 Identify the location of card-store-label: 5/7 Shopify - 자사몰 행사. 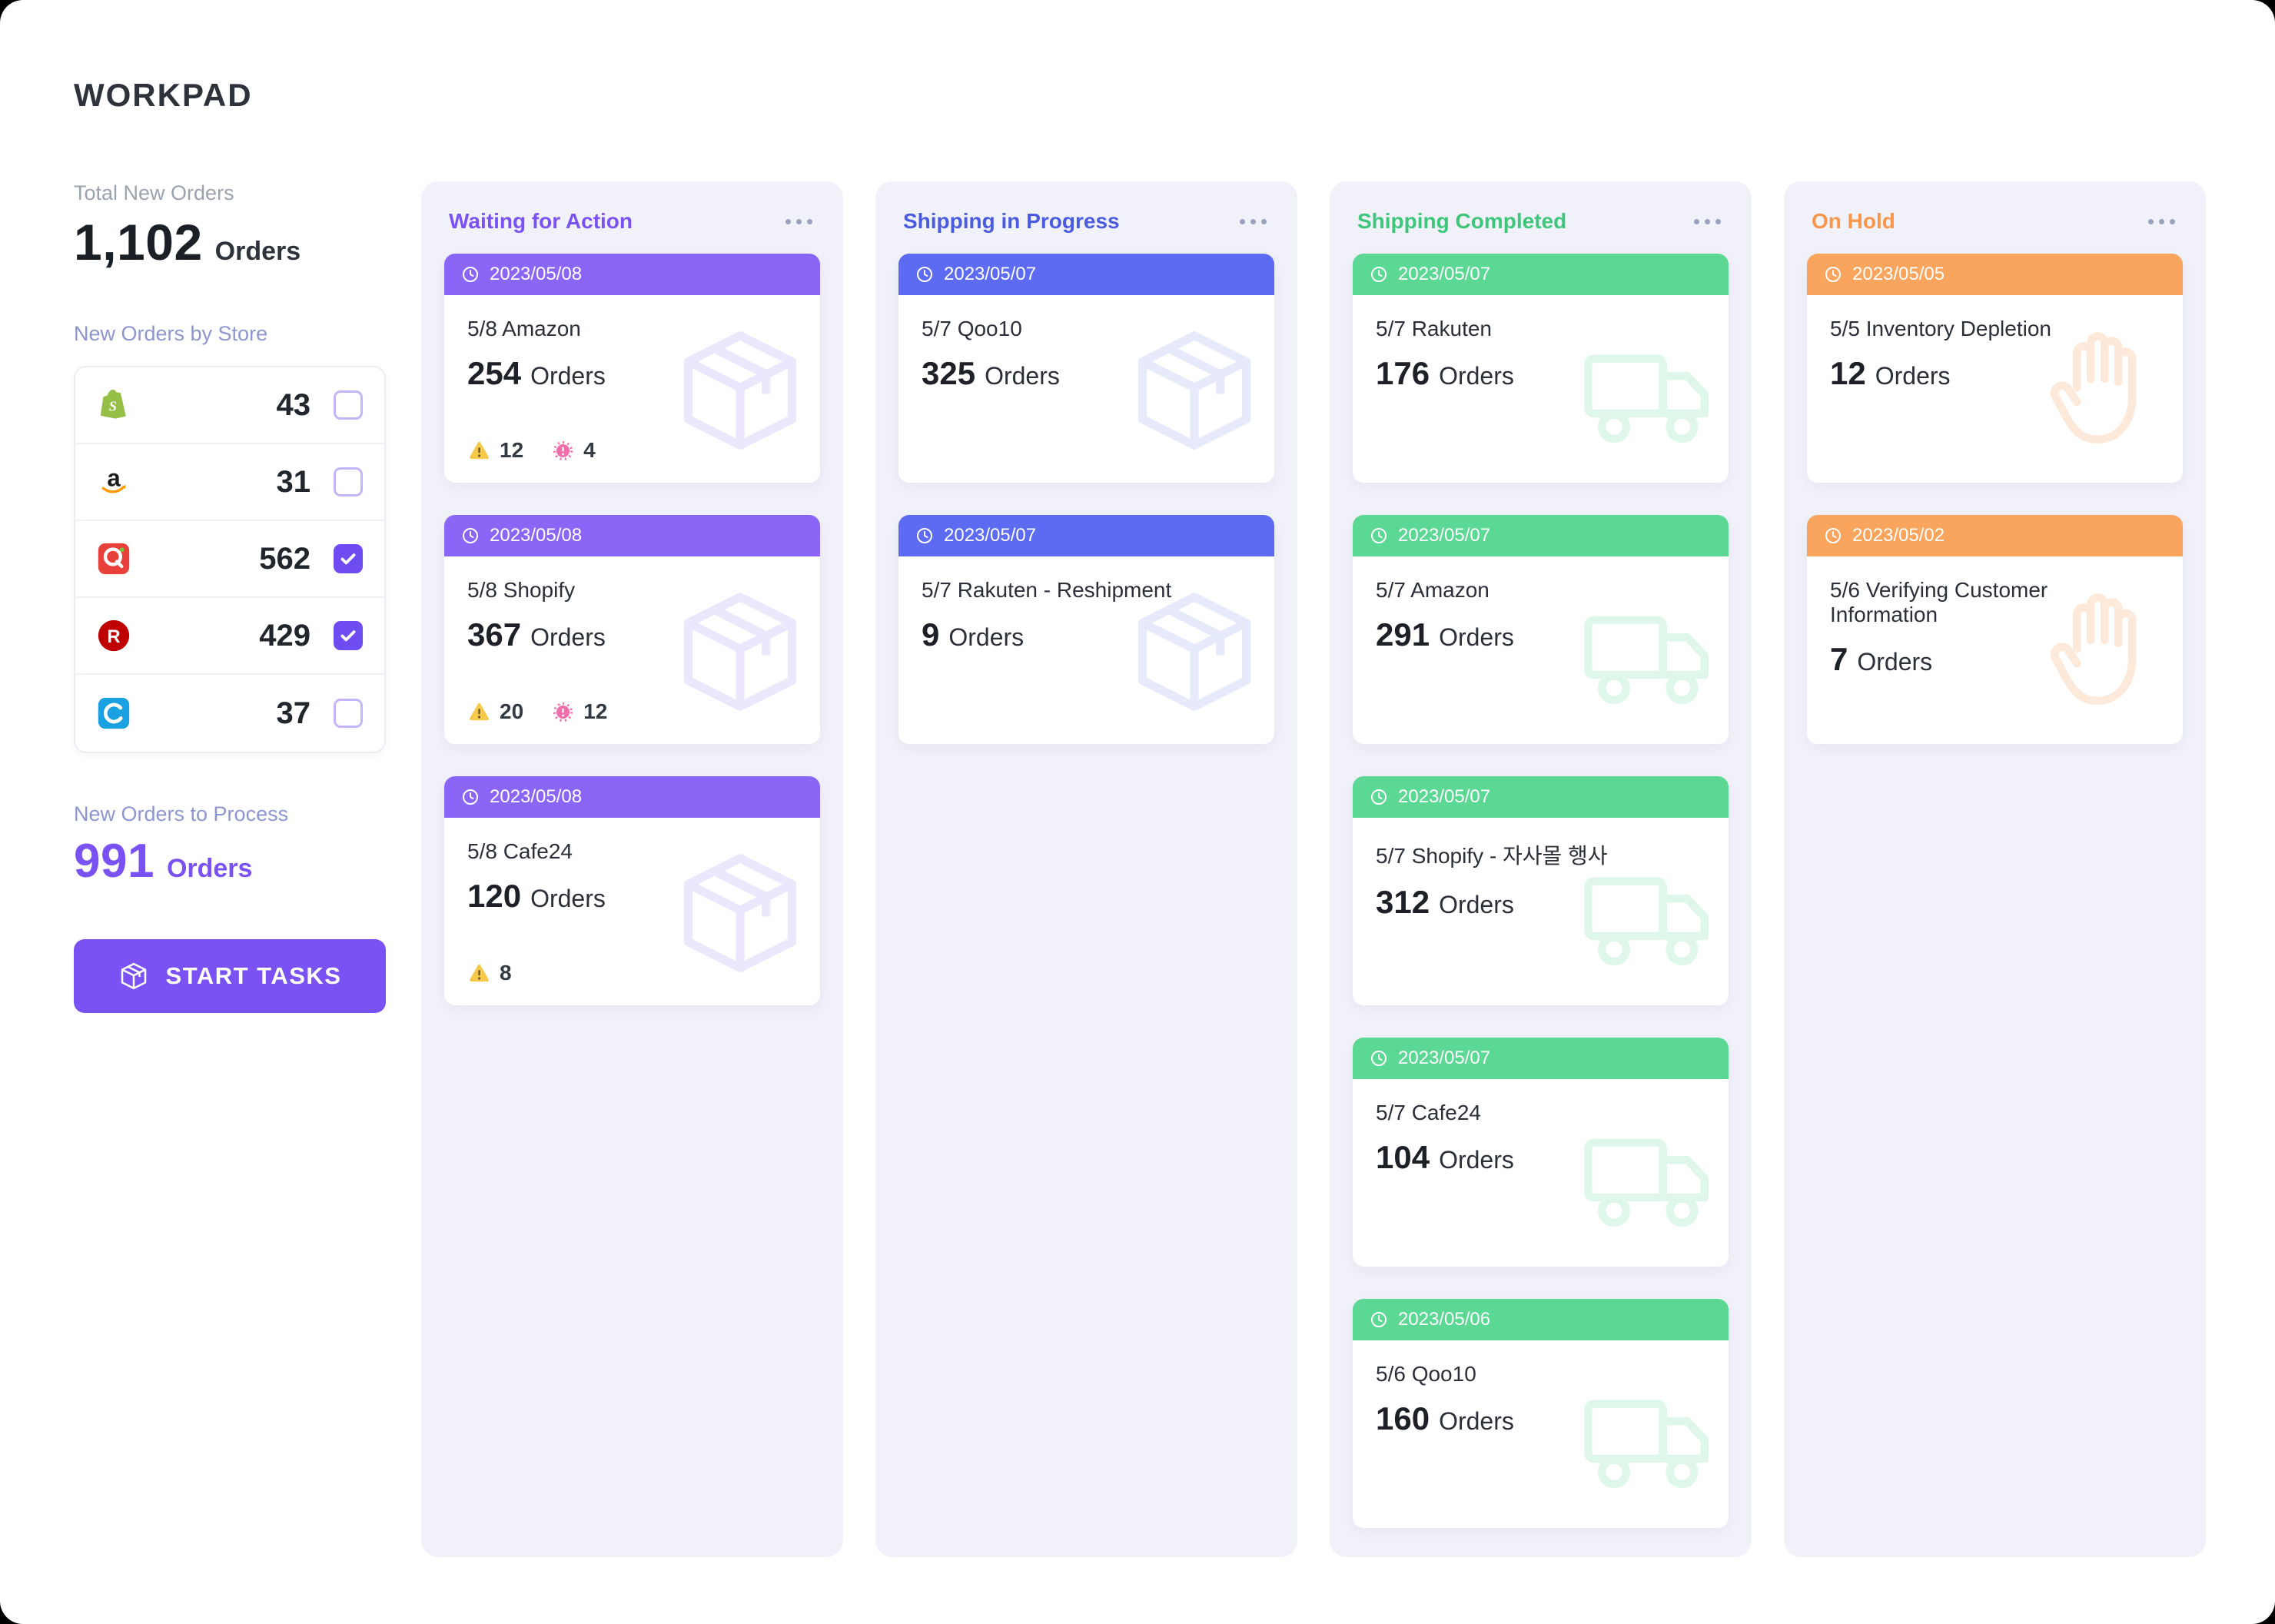
(1492, 856).